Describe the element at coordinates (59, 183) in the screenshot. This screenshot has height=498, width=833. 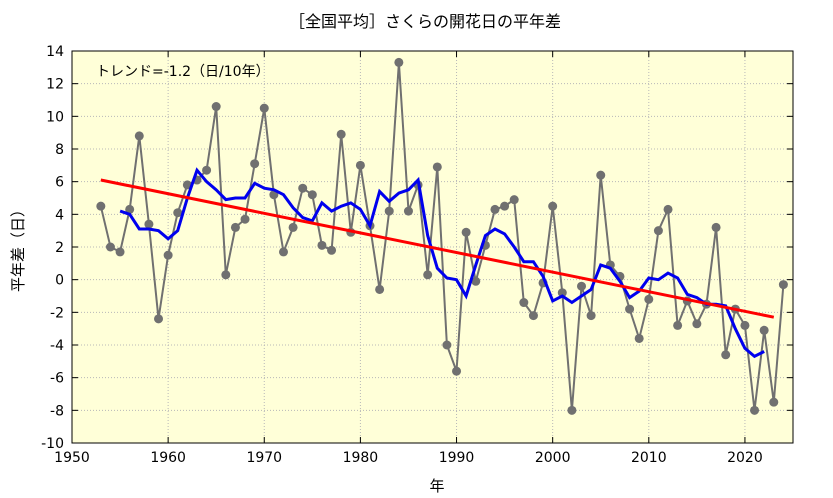
I see `y-tick-label: 6` at that location.